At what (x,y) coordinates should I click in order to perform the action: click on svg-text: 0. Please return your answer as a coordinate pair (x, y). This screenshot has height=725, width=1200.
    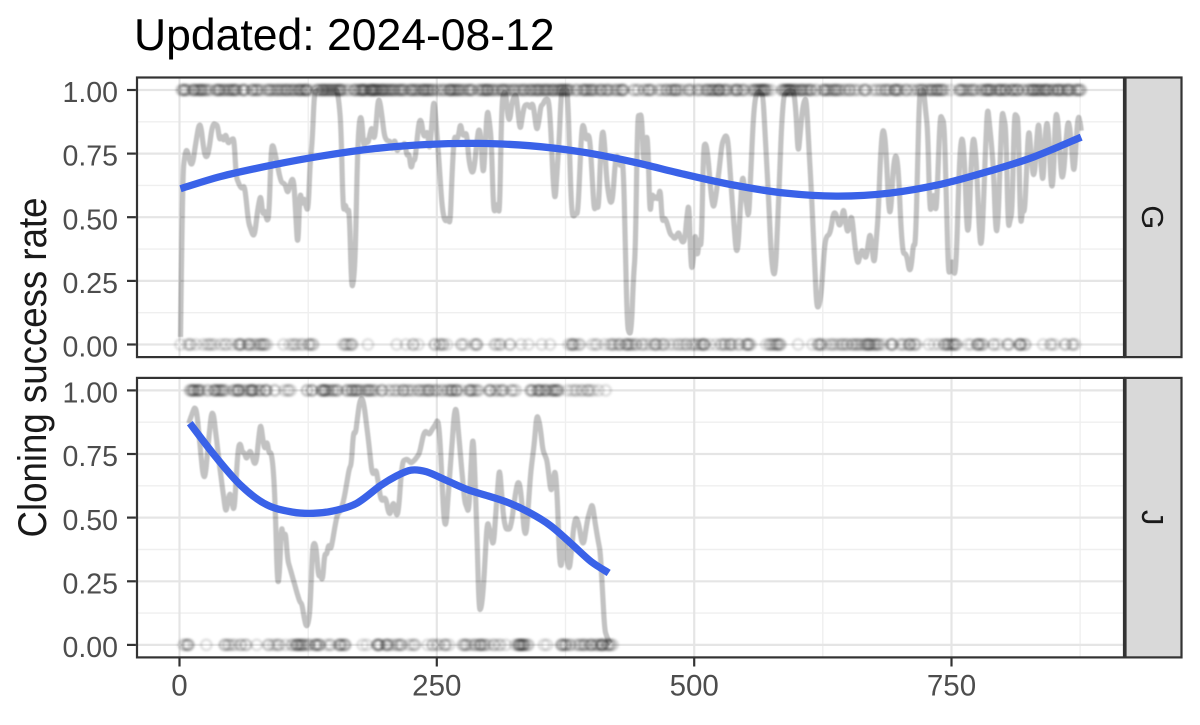
    Looking at the image, I should click on (179, 685).